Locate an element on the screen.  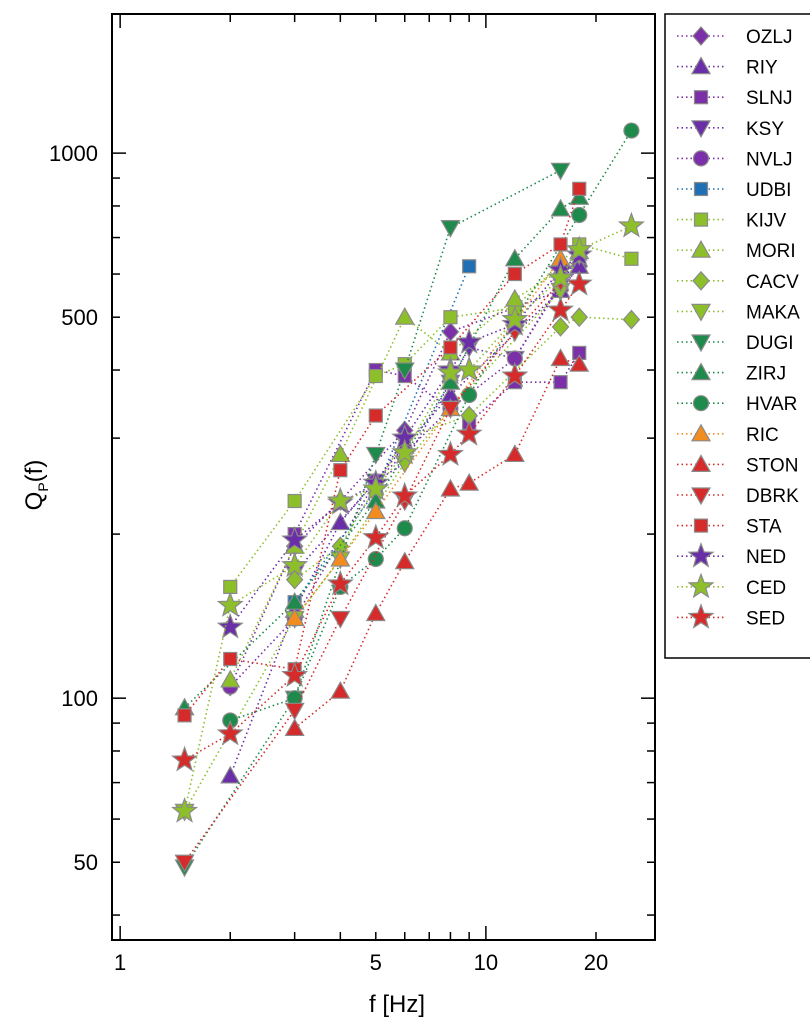
data-point-riy is located at coordinates (230, 775).